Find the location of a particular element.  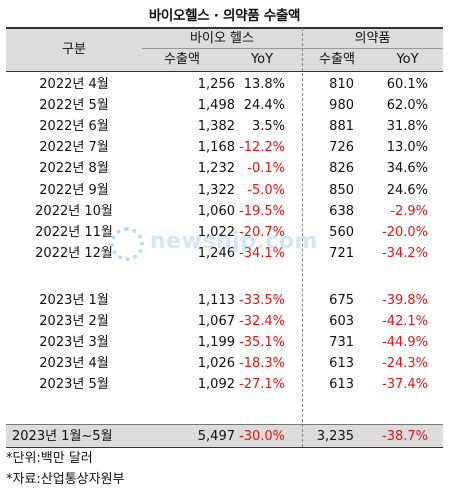

bio-yoy: -34.1% is located at coordinates (262, 253).